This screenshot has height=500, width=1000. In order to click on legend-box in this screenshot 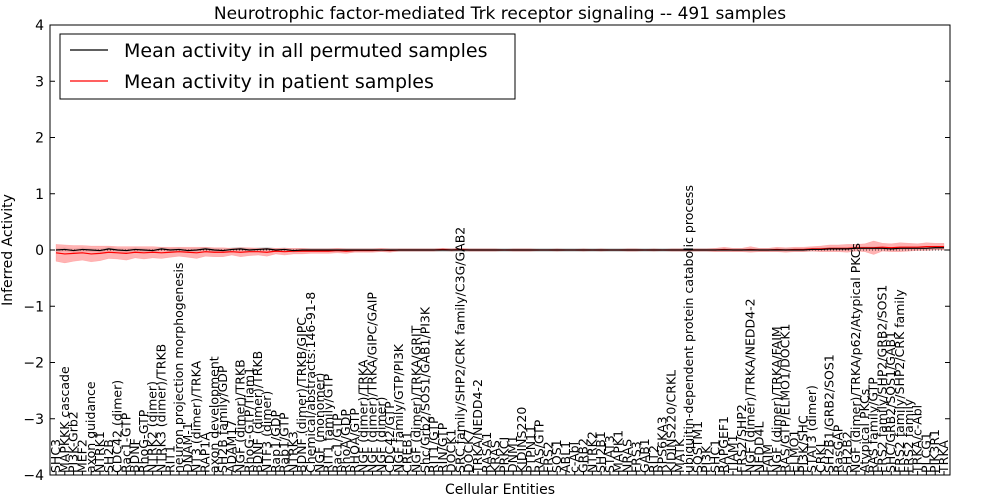, I will do `click(287, 66)`.